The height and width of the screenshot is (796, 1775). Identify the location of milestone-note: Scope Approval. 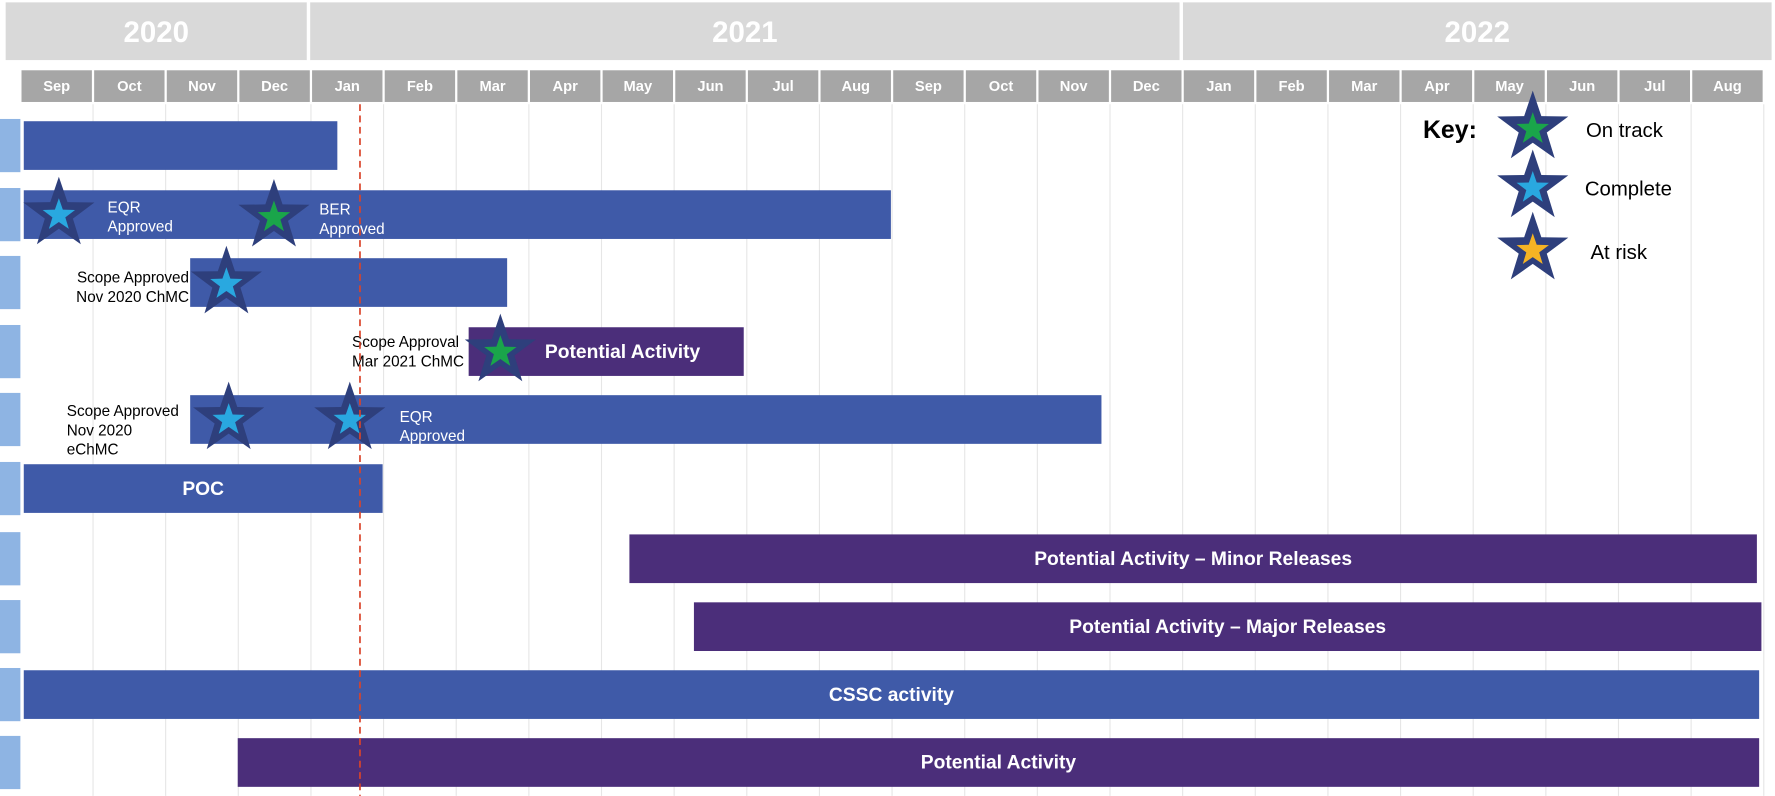
(405, 342).